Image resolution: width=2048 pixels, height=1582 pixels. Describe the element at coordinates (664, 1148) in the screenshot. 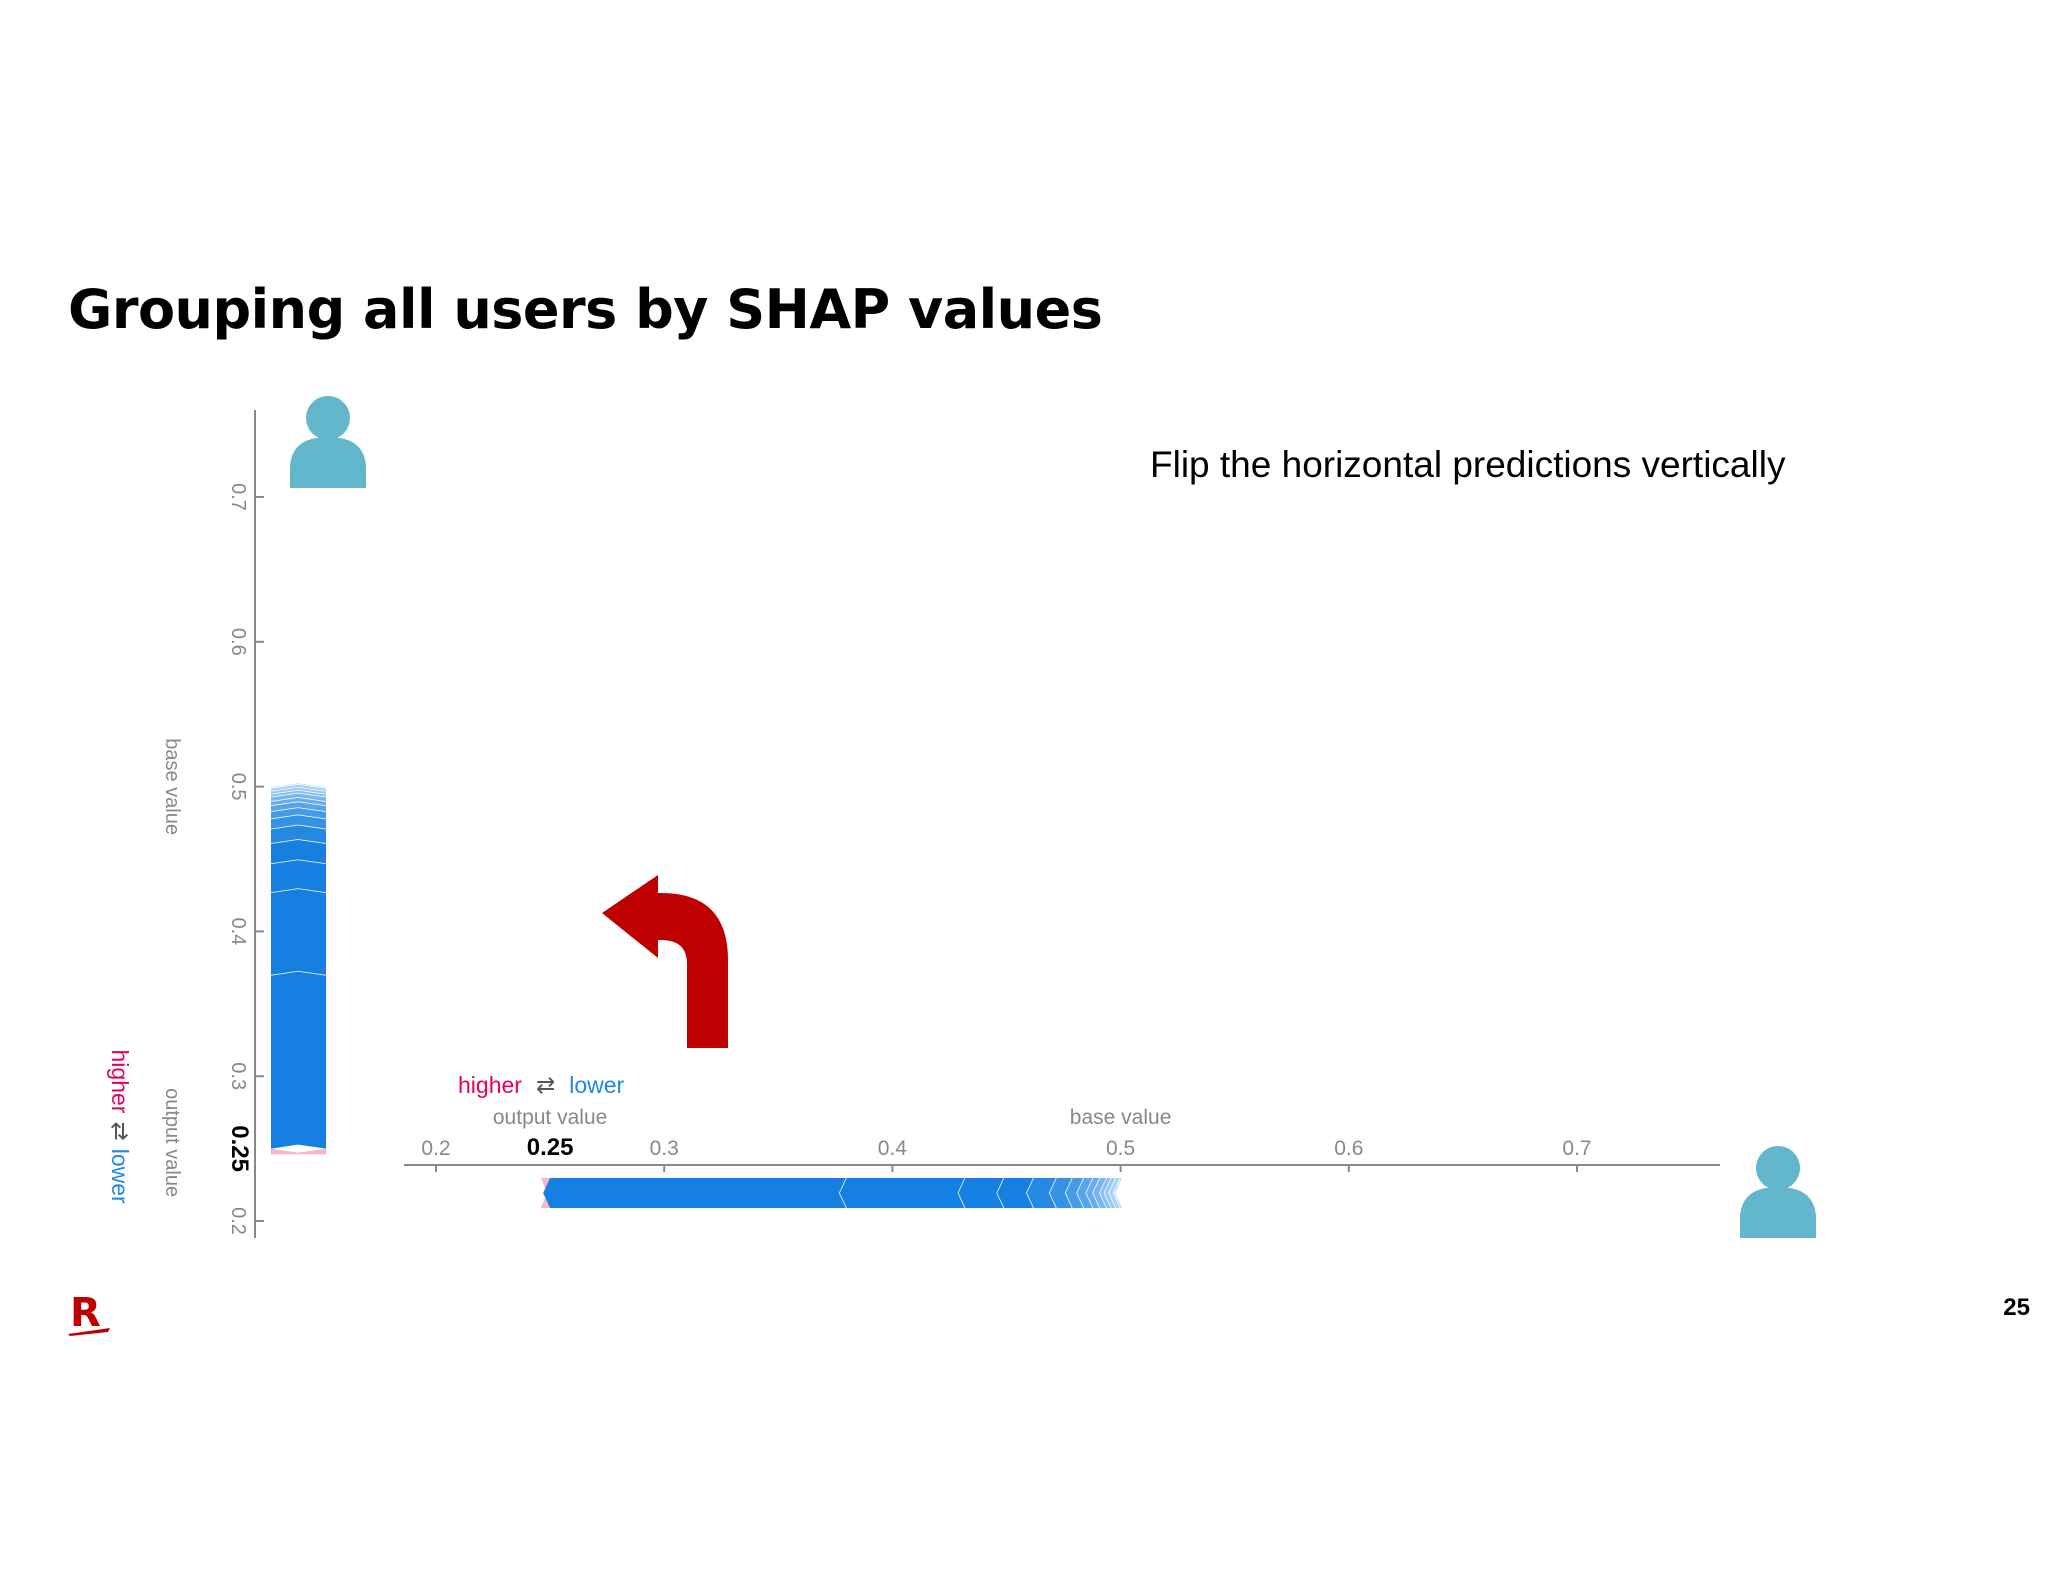

I see `h-tick-label: 0.3` at that location.